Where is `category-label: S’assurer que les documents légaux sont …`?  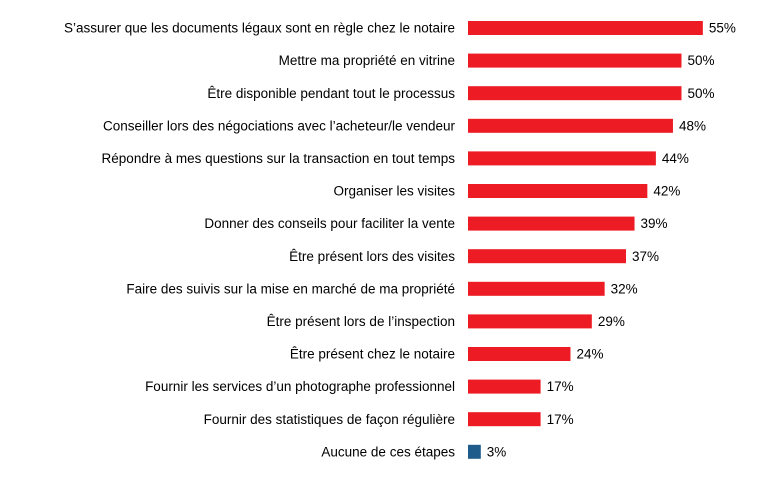 category-label: S’assurer que les documents légaux sont … is located at coordinates (259, 28).